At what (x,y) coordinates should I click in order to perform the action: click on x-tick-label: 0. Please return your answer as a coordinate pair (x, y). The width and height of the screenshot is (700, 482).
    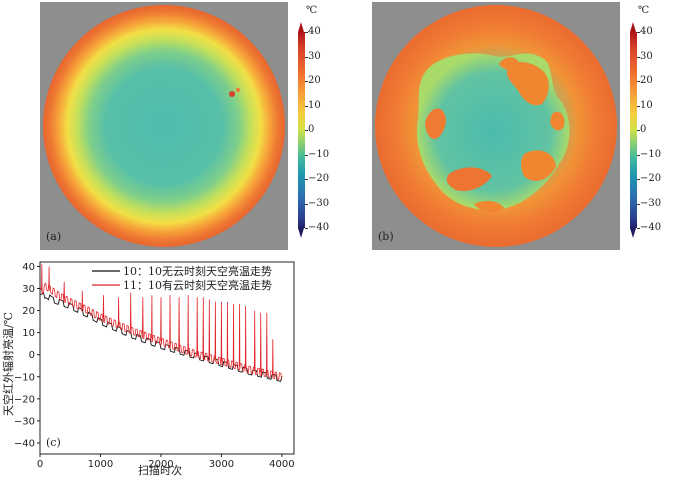
    Looking at the image, I should click on (40, 464).